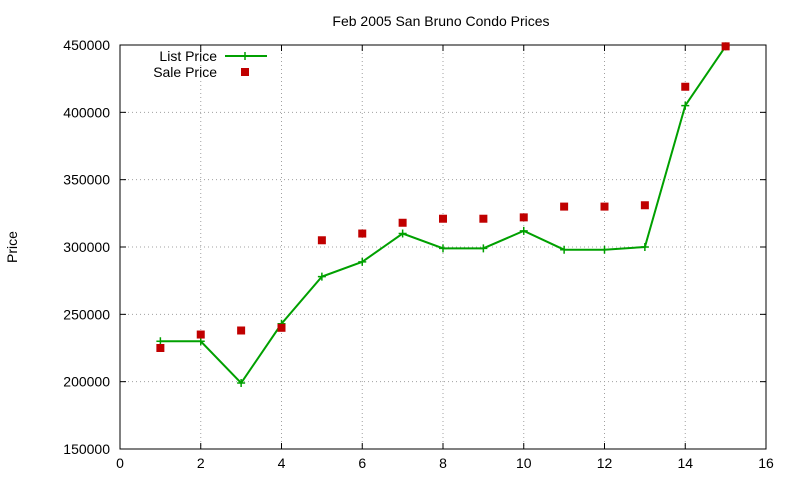 The image size is (800, 480). Describe the element at coordinates (86, 314) in the screenshot. I see `y-tick-label: 250000` at that location.